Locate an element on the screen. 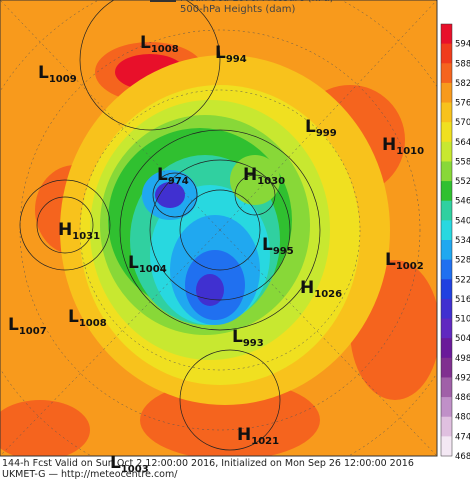 The width and height of the screenshot is (470, 480). footer-line: UKMET-G — http://meteocentre.com/ is located at coordinates (90, 474).